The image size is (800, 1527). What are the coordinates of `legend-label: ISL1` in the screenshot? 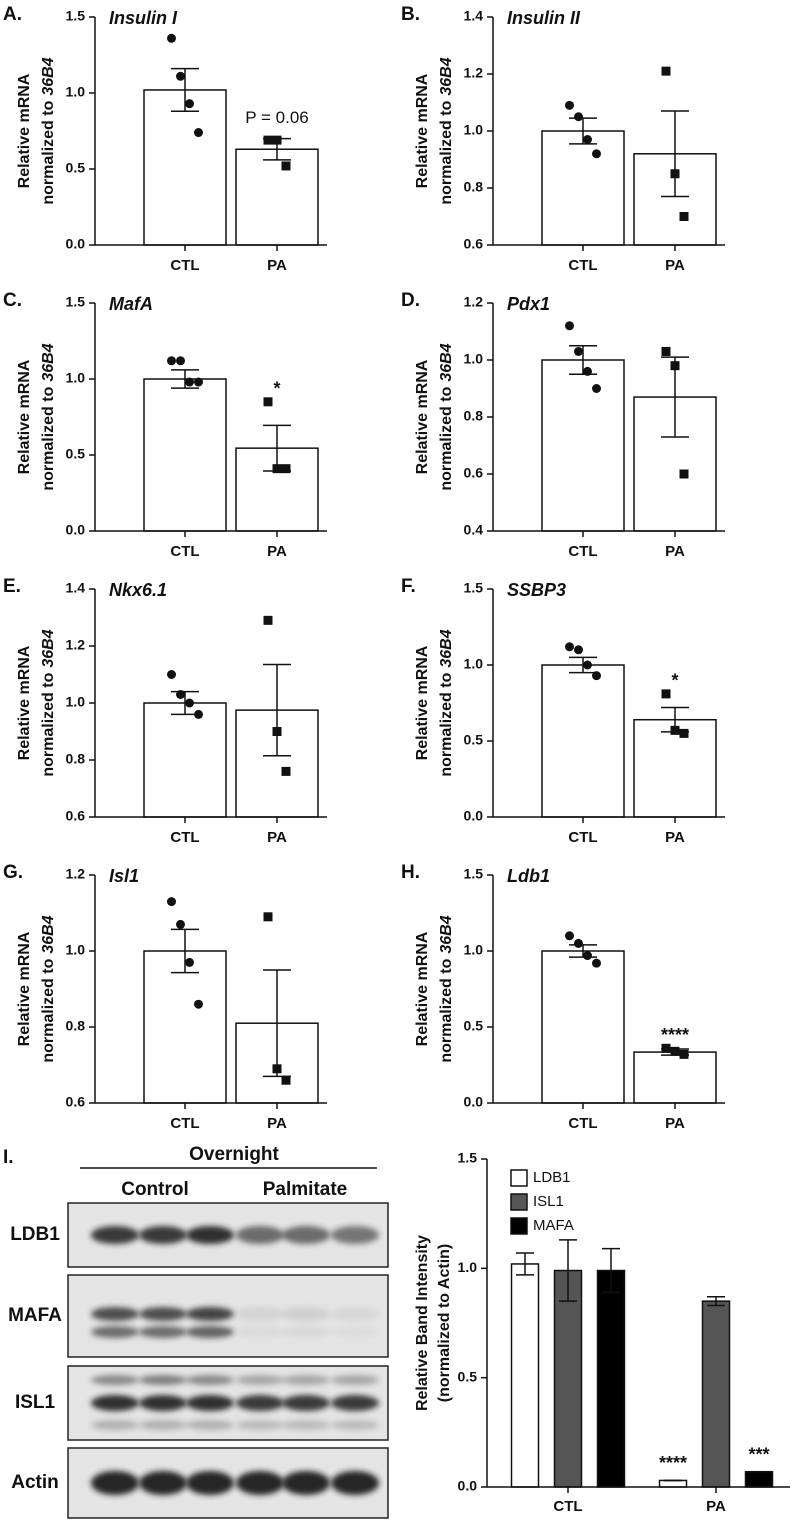 It's located at (548, 1201).